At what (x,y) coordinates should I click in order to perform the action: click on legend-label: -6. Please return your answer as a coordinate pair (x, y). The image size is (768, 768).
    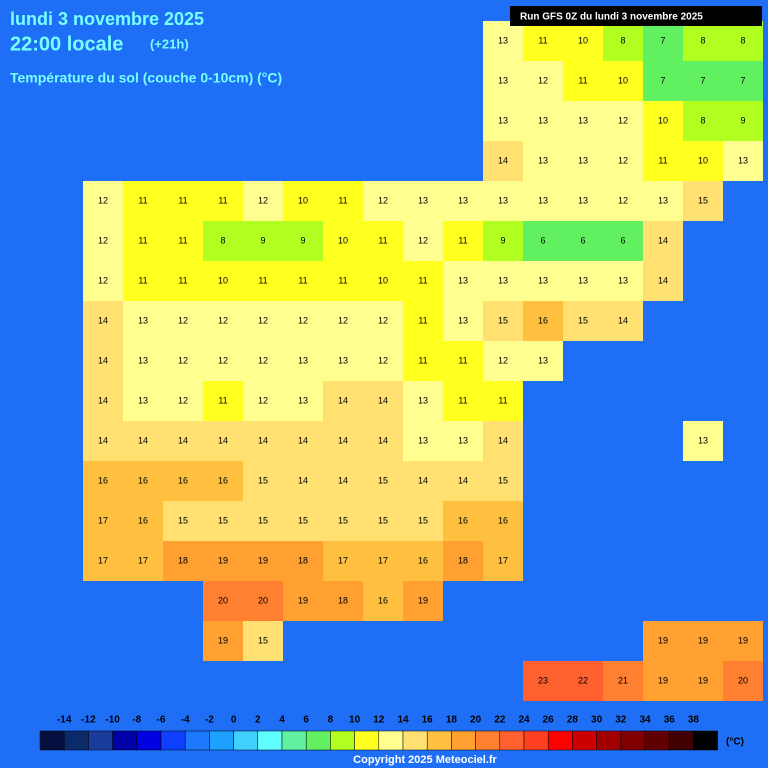
    Looking at the image, I should click on (161, 720).